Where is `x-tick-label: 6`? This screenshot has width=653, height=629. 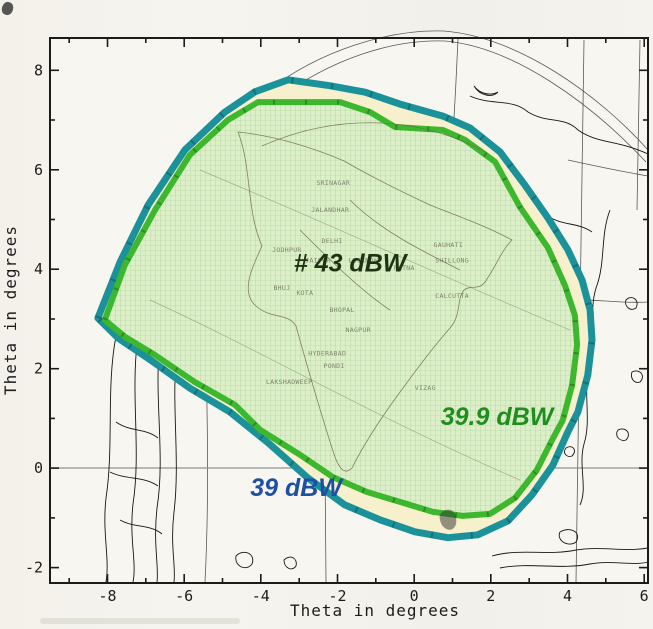 x-tick-label: 6 is located at coordinates (644, 596).